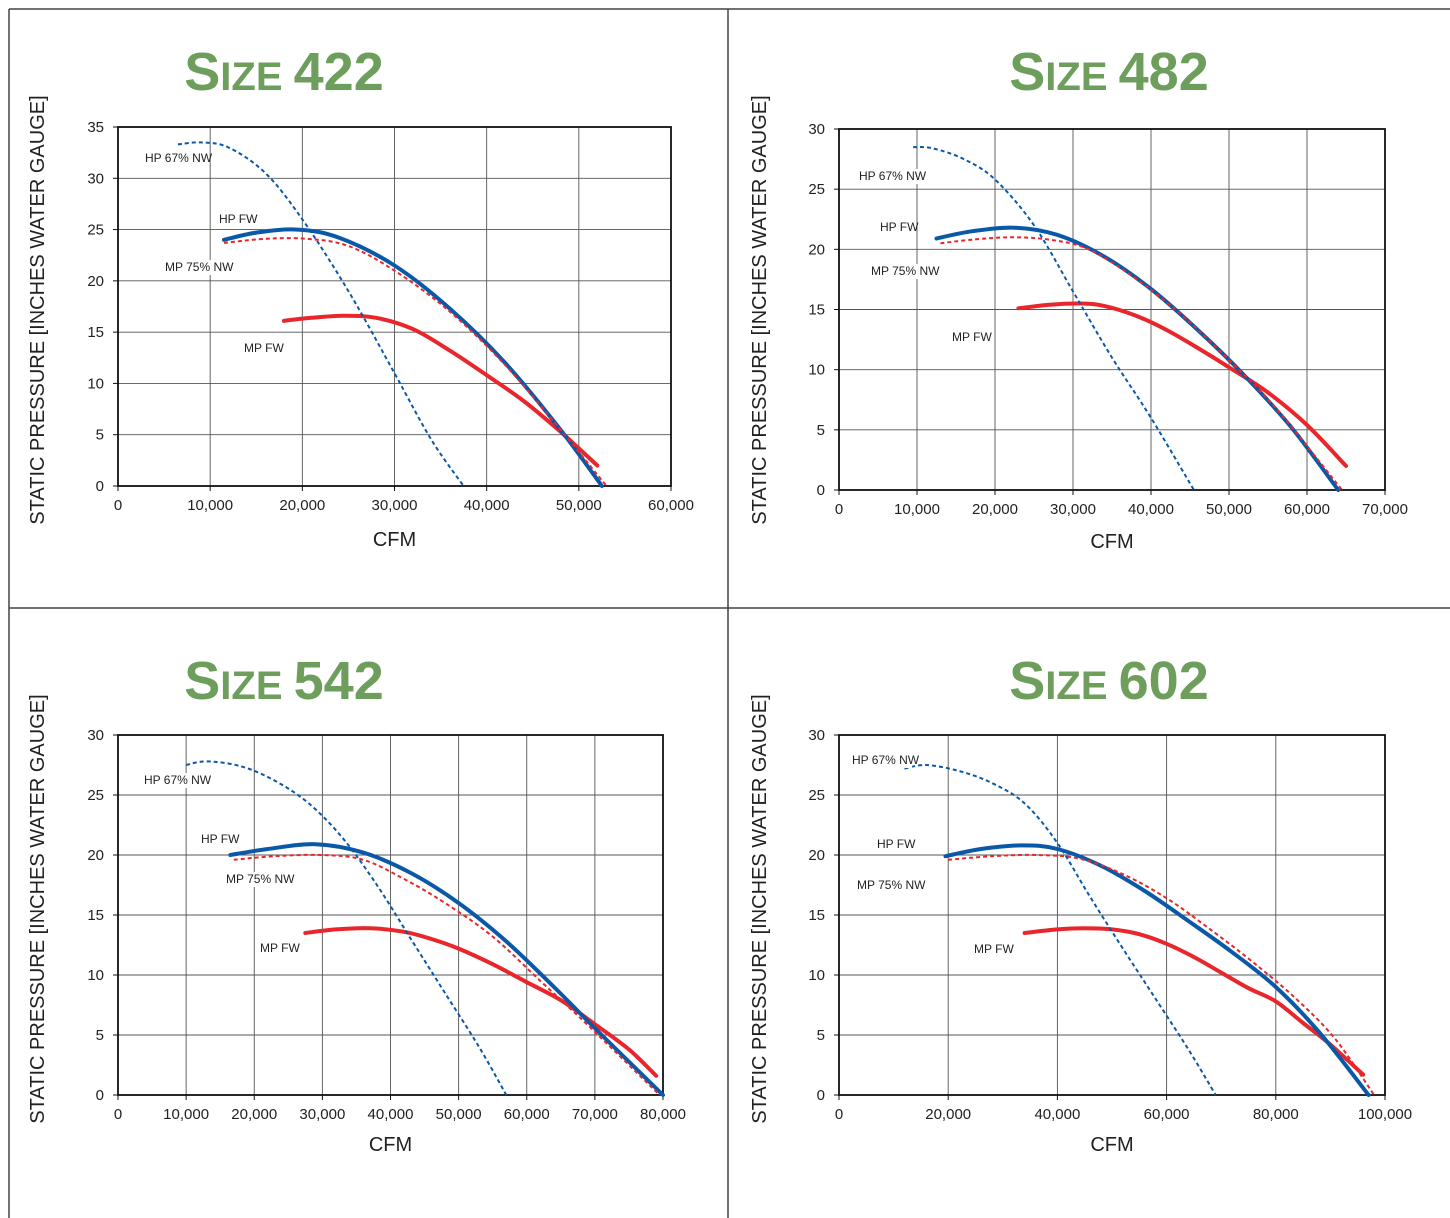 The image size is (1450, 1218). What do you see at coordinates (1108, 72) in the screenshot?
I see `chart-title: SIZE 482` at bounding box center [1108, 72].